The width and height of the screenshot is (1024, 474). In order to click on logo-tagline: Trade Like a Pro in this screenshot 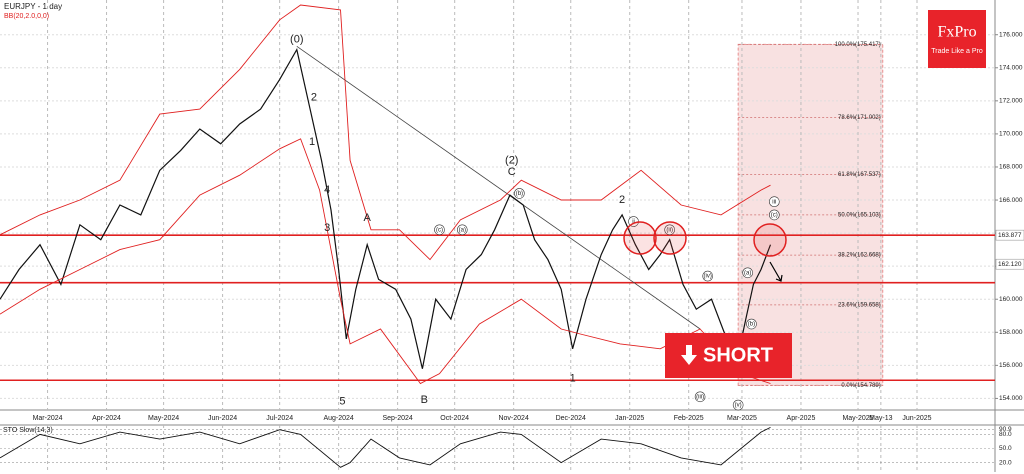, I will do `click(957, 51)`.